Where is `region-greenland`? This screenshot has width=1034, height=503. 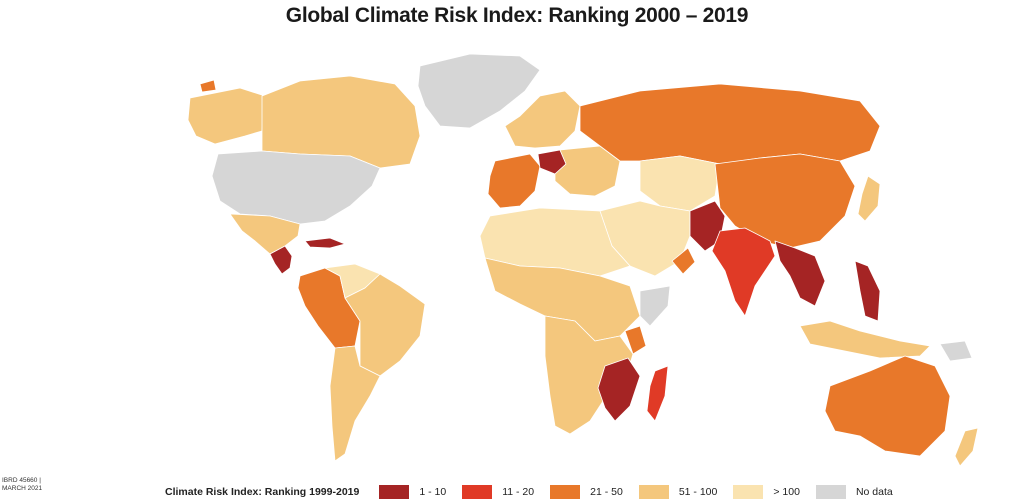 region-greenland is located at coordinates (479, 91).